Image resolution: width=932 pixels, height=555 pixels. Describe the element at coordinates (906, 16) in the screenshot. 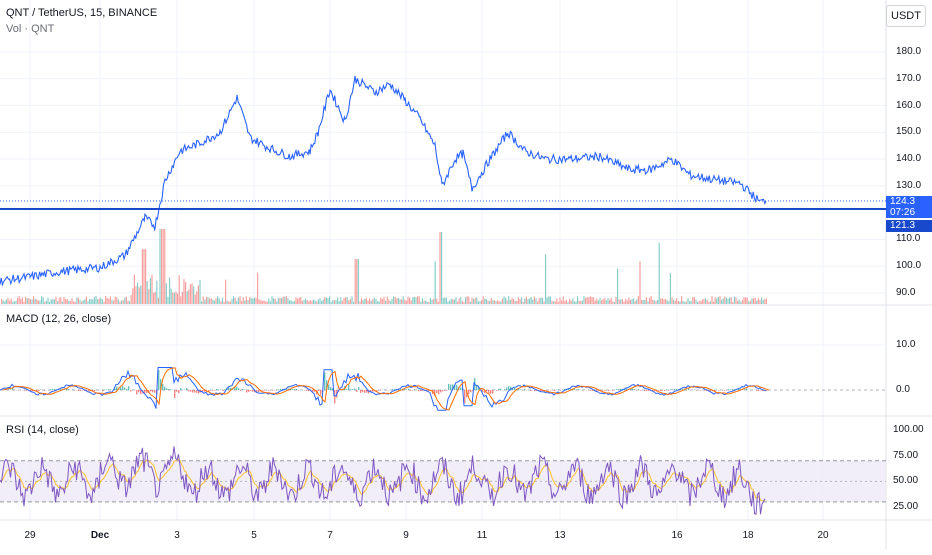

I see `currency-unit-button: USDT` at that location.